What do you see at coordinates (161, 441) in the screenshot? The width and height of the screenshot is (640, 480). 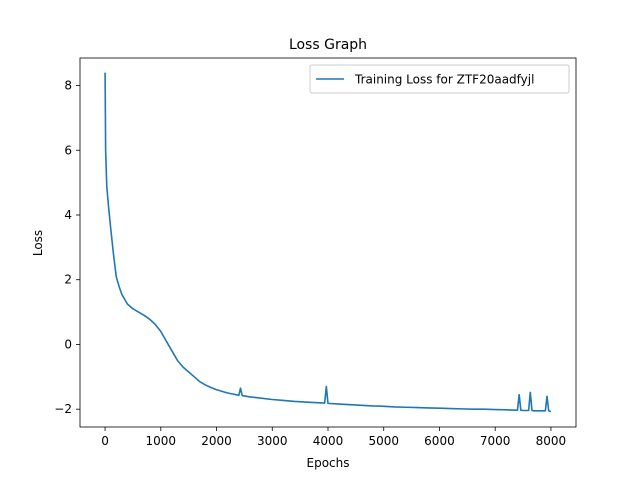 I see `x-tick-label: 1000` at bounding box center [161, 441].